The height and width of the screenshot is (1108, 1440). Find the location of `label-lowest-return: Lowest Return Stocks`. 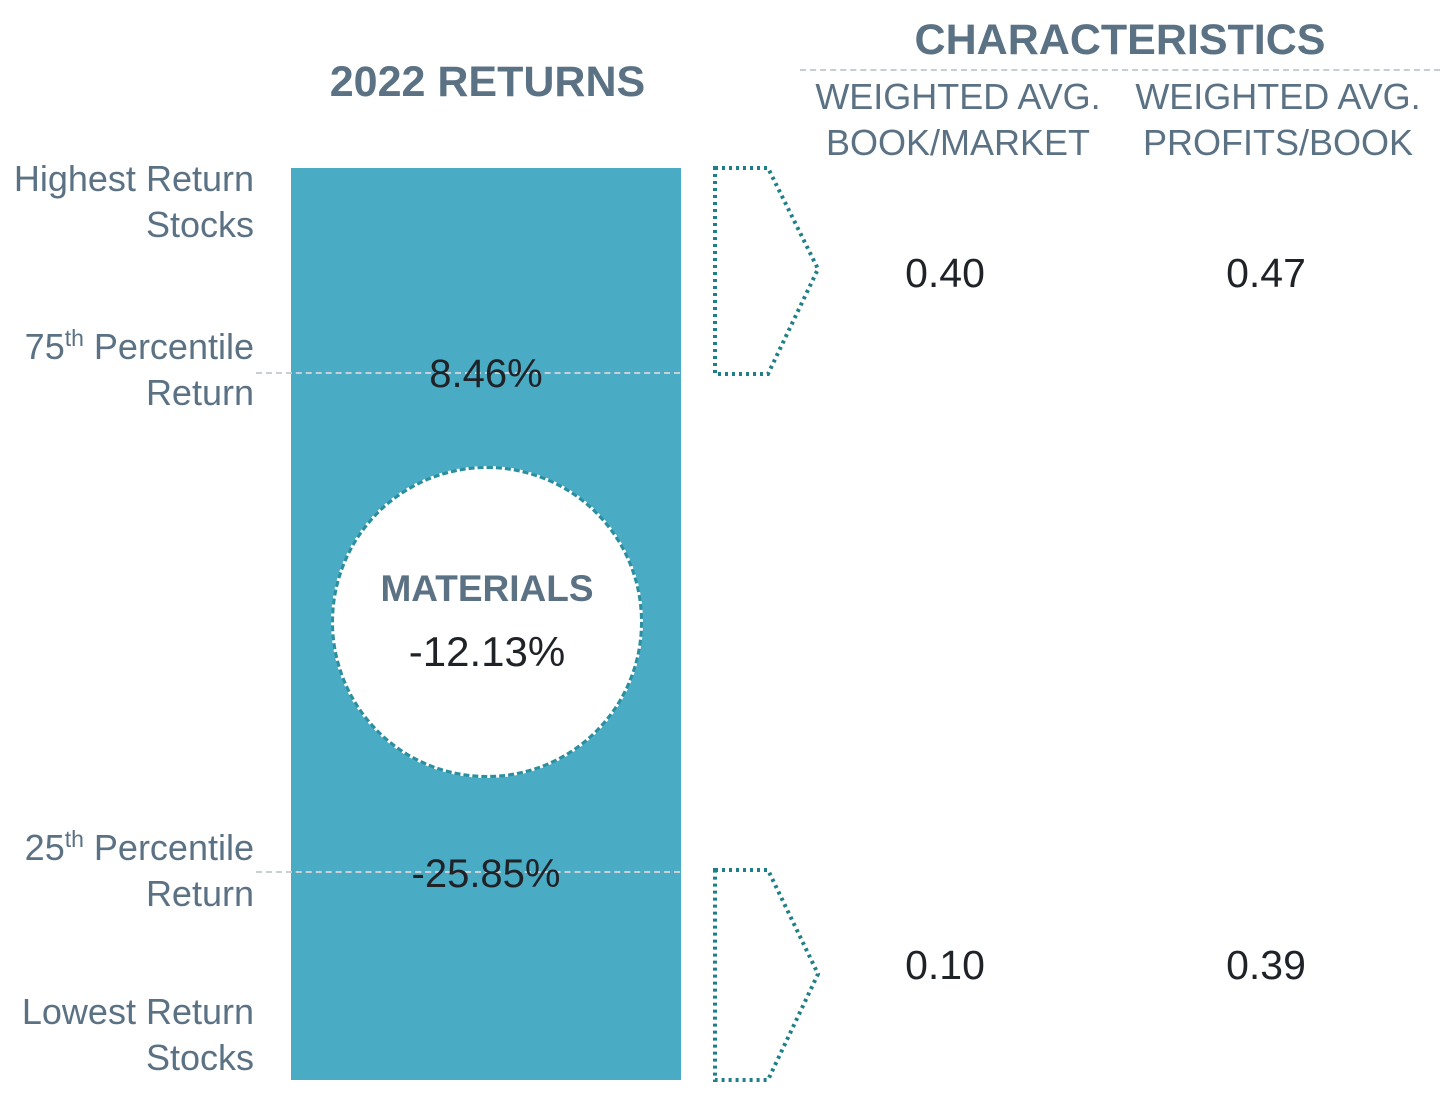

label-lowest-return: Lowest Return Stocks is located at coordinates (127, 1035).